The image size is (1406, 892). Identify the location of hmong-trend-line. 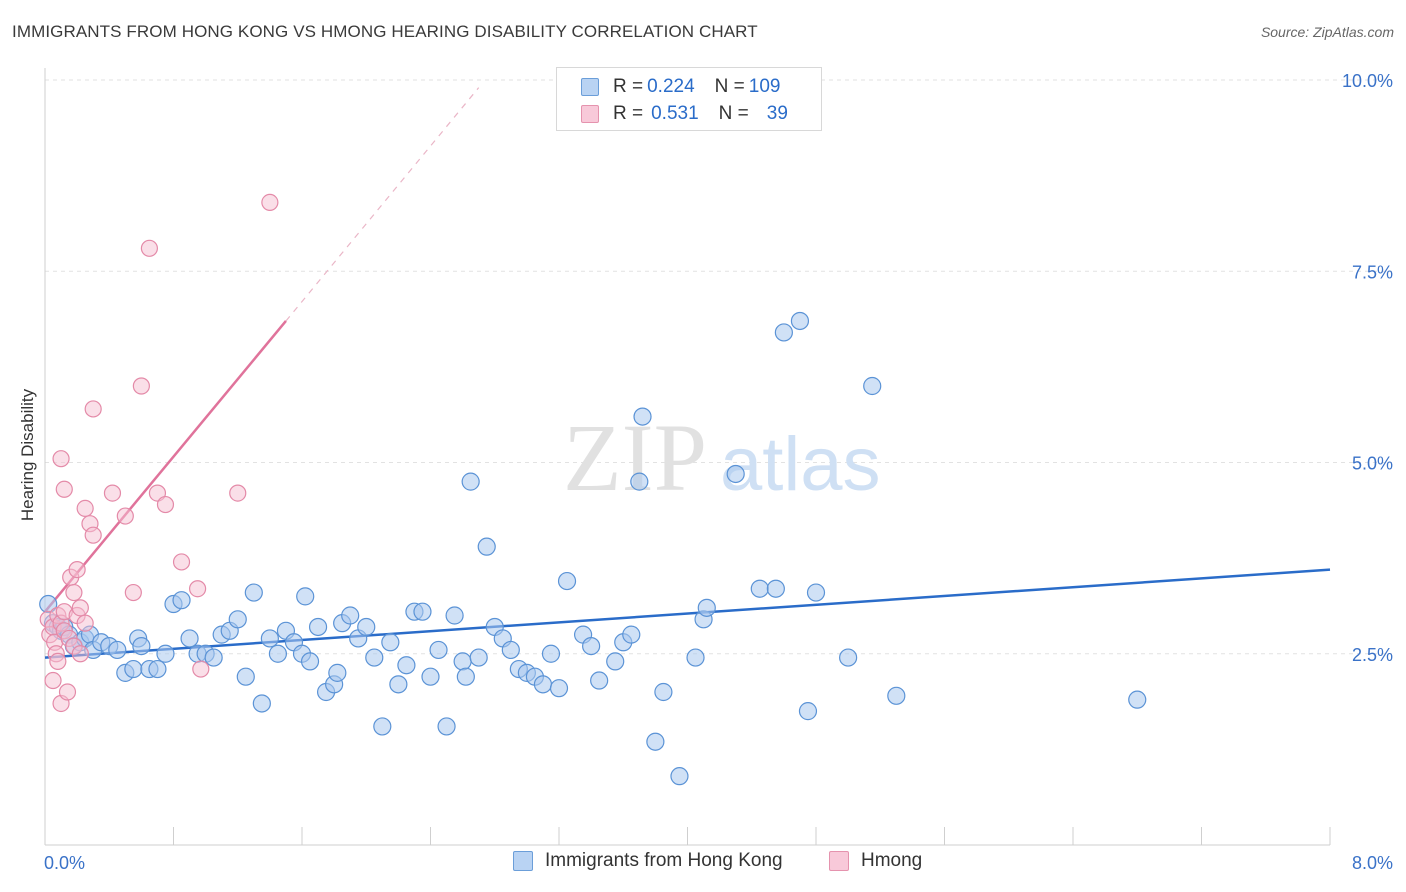
(165, 466).